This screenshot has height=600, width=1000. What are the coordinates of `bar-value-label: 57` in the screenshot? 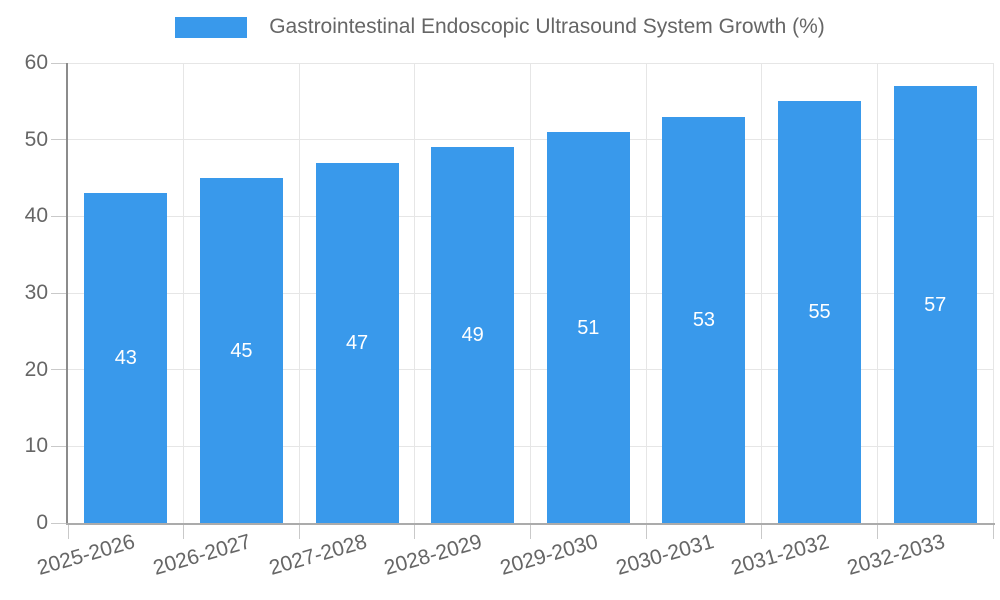 It's located at (935, 304).